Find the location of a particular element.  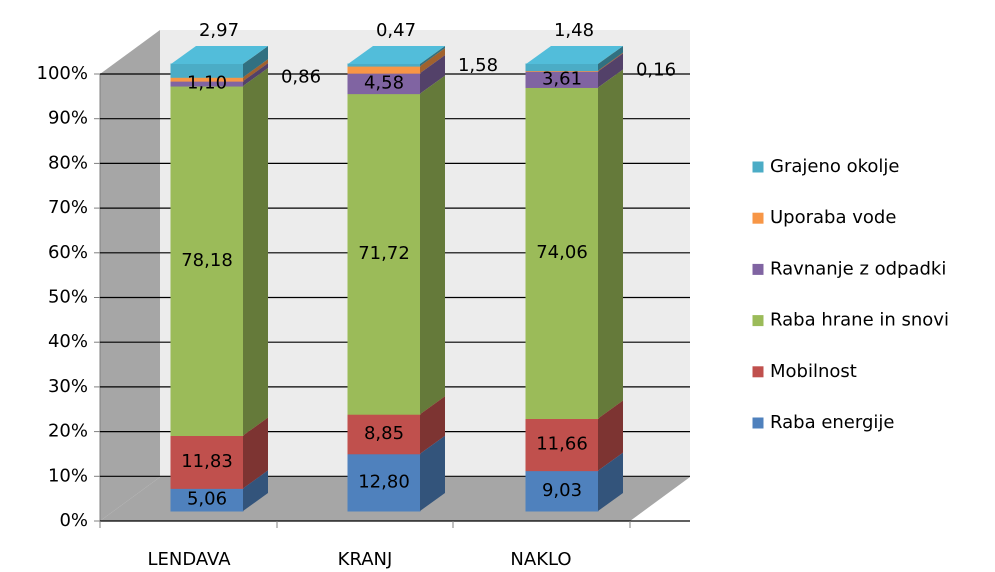

data-label: 3,61 is located at coordinates (562, 78).